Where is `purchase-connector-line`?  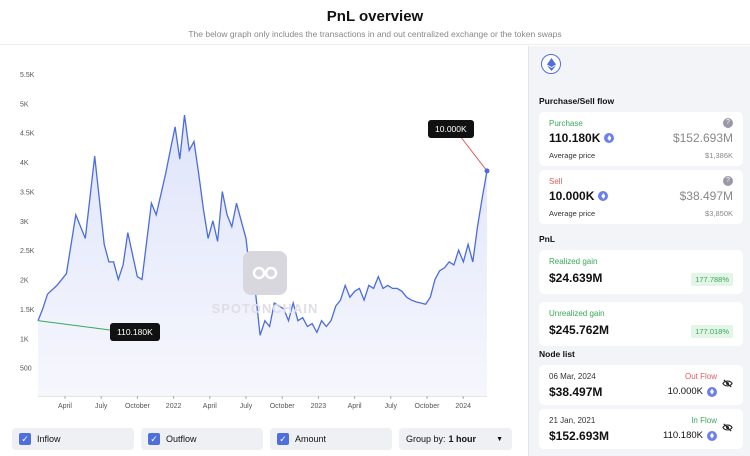 purchase-connector-line is located at coordinates (74, 325).